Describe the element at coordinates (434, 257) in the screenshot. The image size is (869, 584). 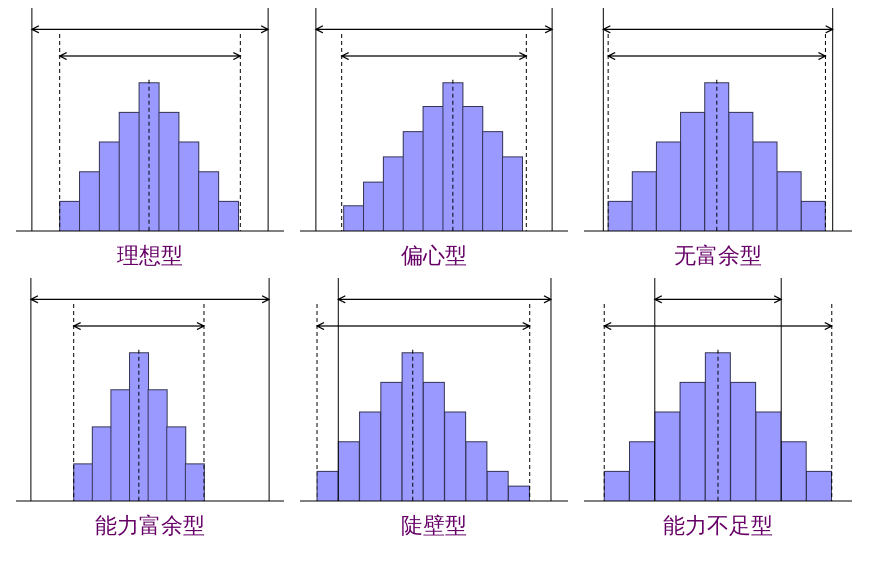
I see `text: 偏心型` at that location.